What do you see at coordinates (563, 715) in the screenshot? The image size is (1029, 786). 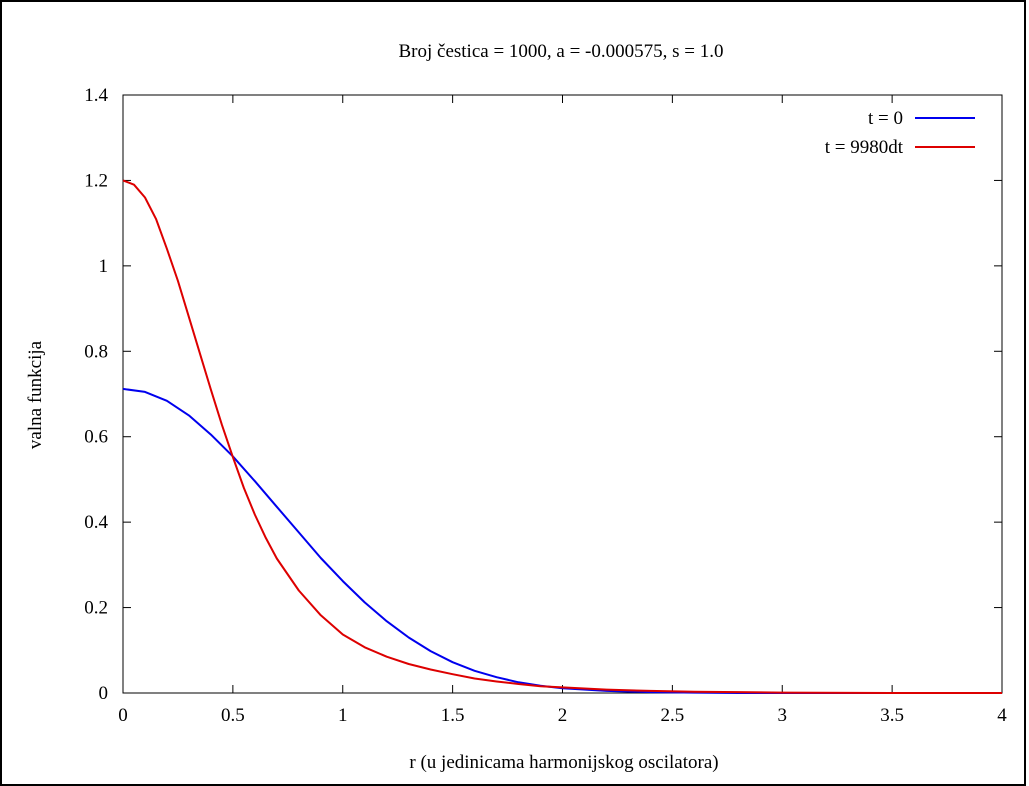 I see `x-tick-label: 2` at bounding box center [563, 715].